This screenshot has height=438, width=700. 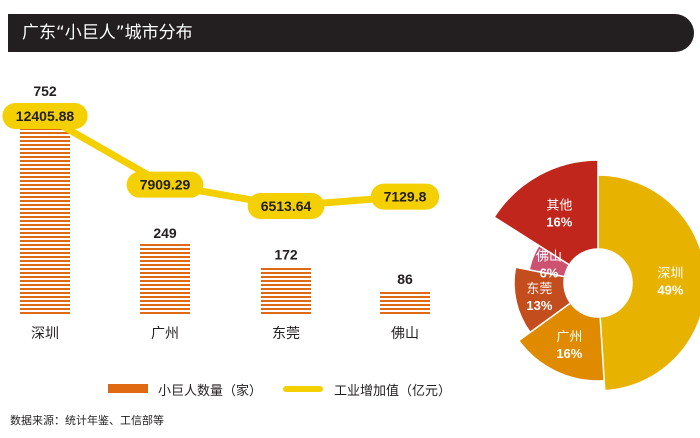 I want to click on donut-value-2: 13%, so click(x=539, y=305).